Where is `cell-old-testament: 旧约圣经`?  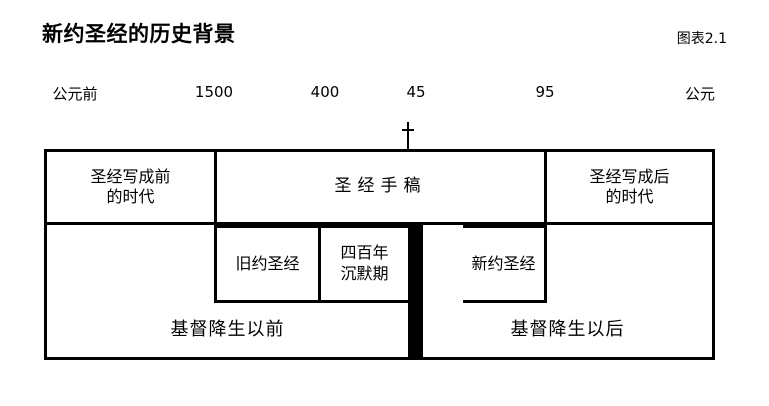
cell-old-testament: 旧约圣经 is located at coordinates (267, 264).